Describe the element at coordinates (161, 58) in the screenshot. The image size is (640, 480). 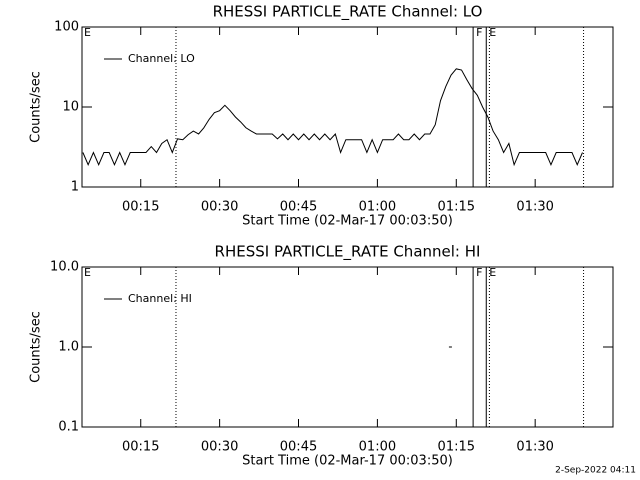
I see `legend-label: Channel: LO` at that location.